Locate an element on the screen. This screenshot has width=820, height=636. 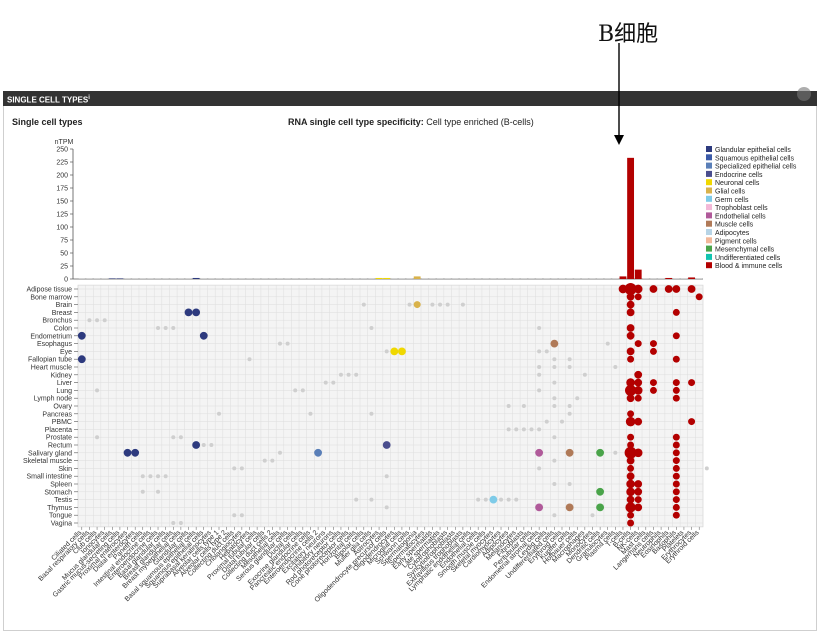
legend-label: Glial cells is located at coordinates (730, 192).